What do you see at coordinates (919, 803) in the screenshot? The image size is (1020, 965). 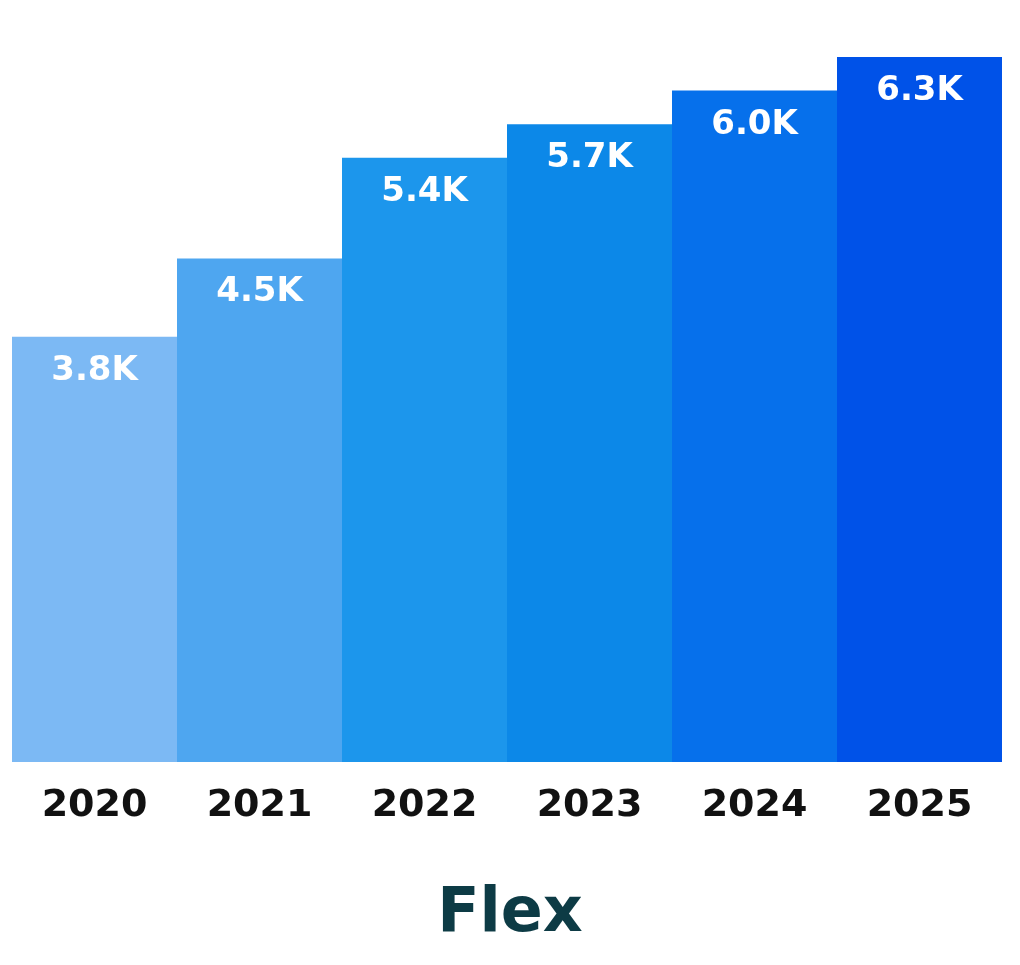 I see `x-tick-label: 2025` at bounding box center [919, 803].